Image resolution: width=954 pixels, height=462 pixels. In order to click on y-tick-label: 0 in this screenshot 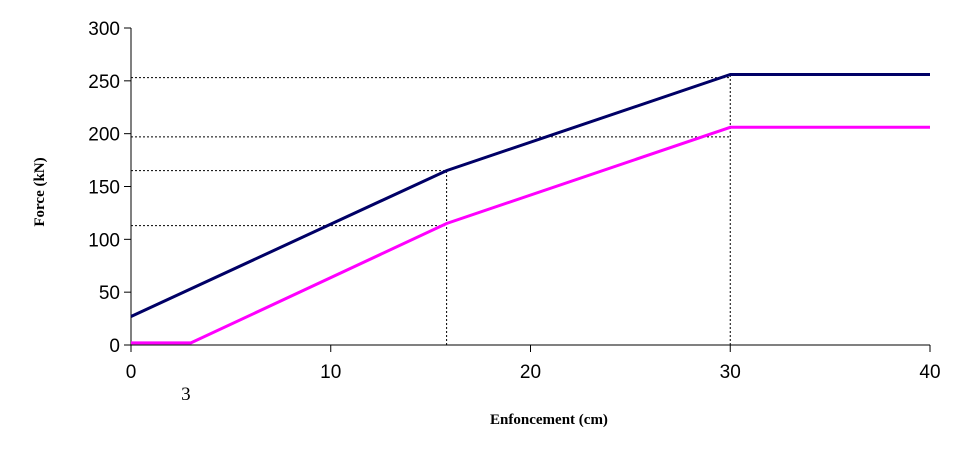, I will do `click(114, 346)`.